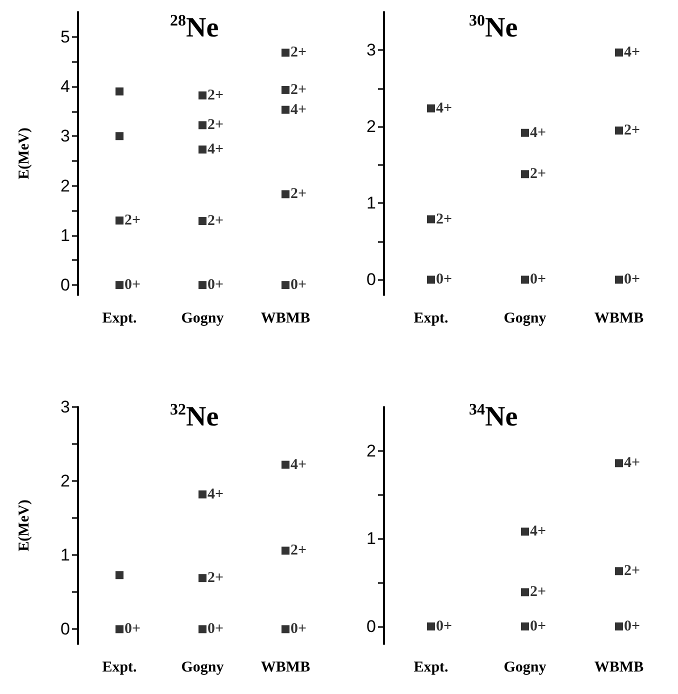  Describe the element at coordinates (65, 36) in the screenshot. I see `y-tick-label: 5` at that location.